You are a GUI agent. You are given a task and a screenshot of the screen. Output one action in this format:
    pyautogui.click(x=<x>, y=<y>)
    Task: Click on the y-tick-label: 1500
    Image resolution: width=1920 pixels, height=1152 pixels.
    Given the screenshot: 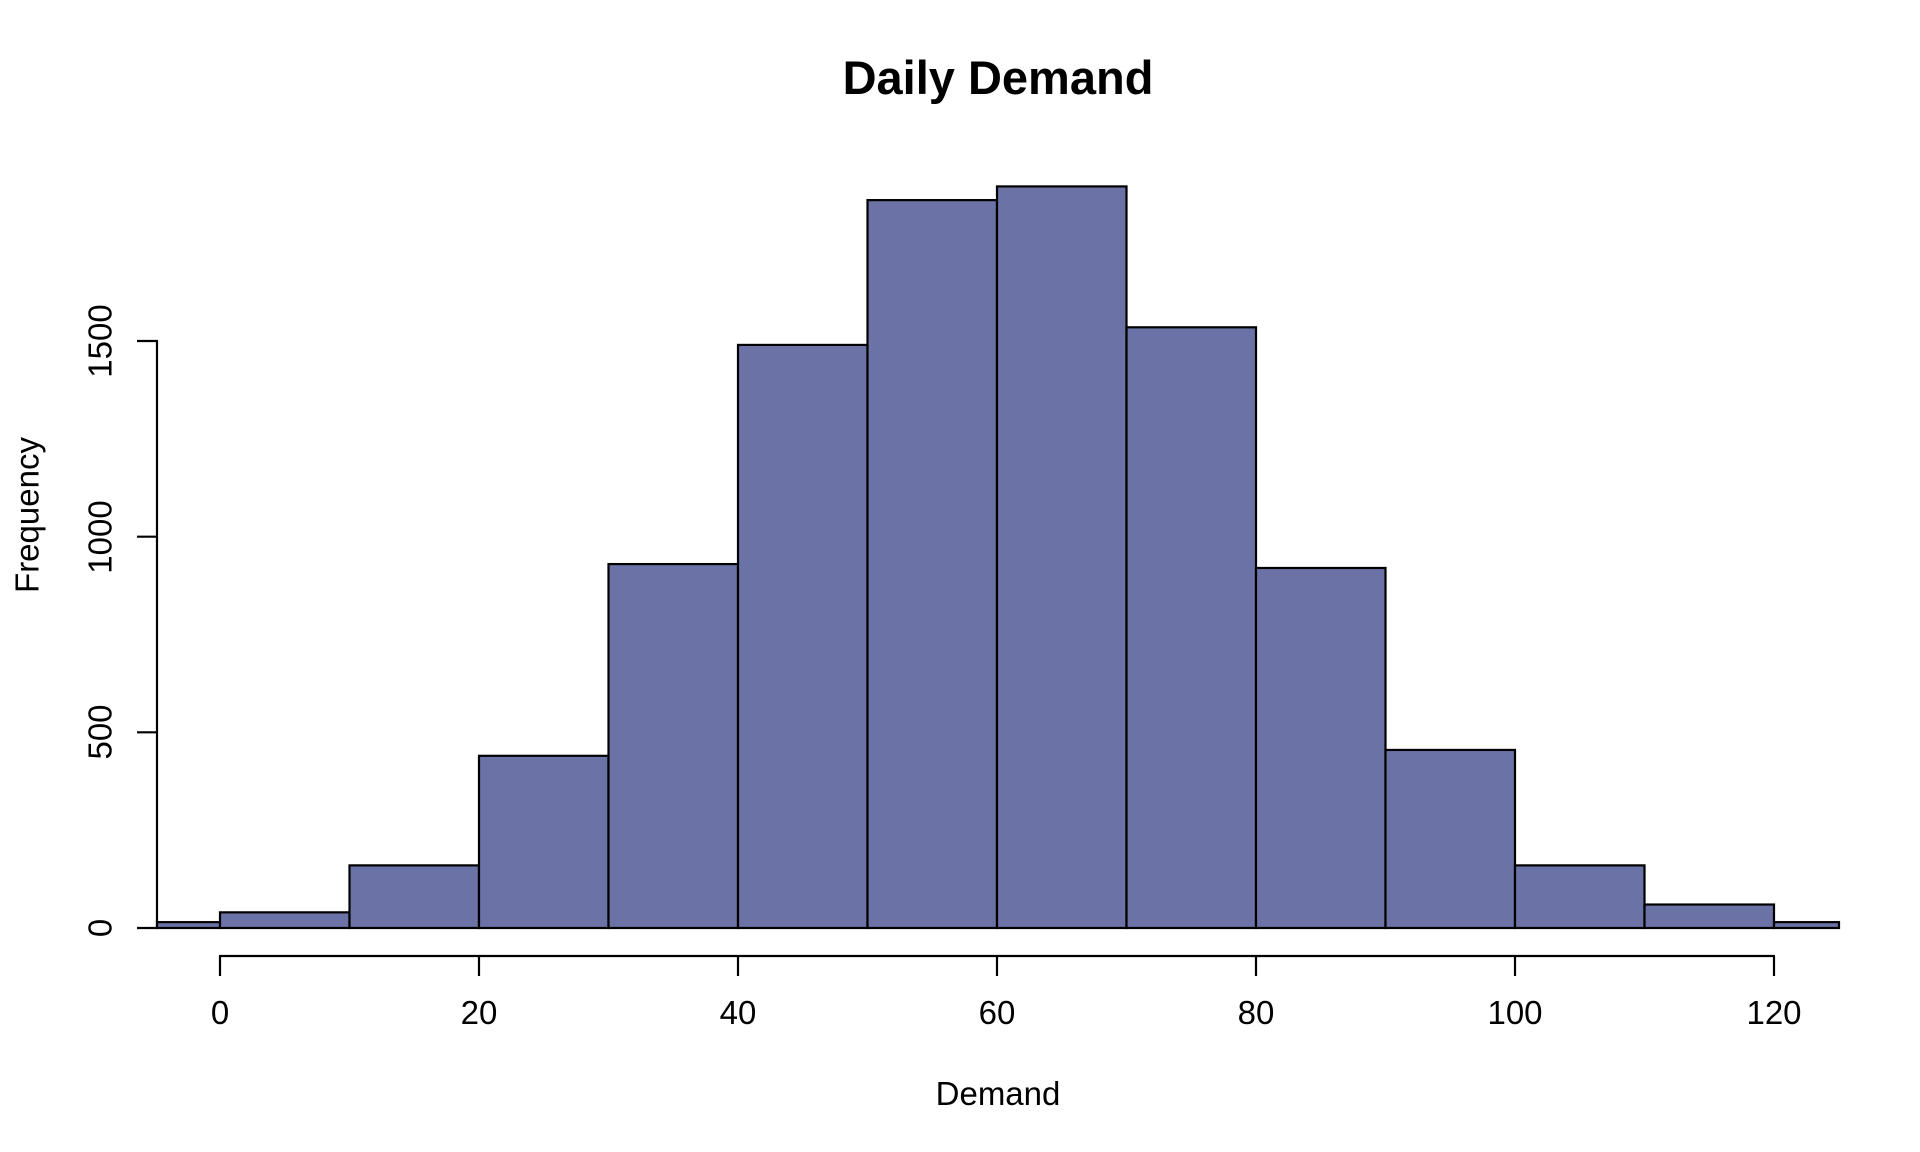 What is the action you would take?
    pyautogui.click(x=100, y=341)
    